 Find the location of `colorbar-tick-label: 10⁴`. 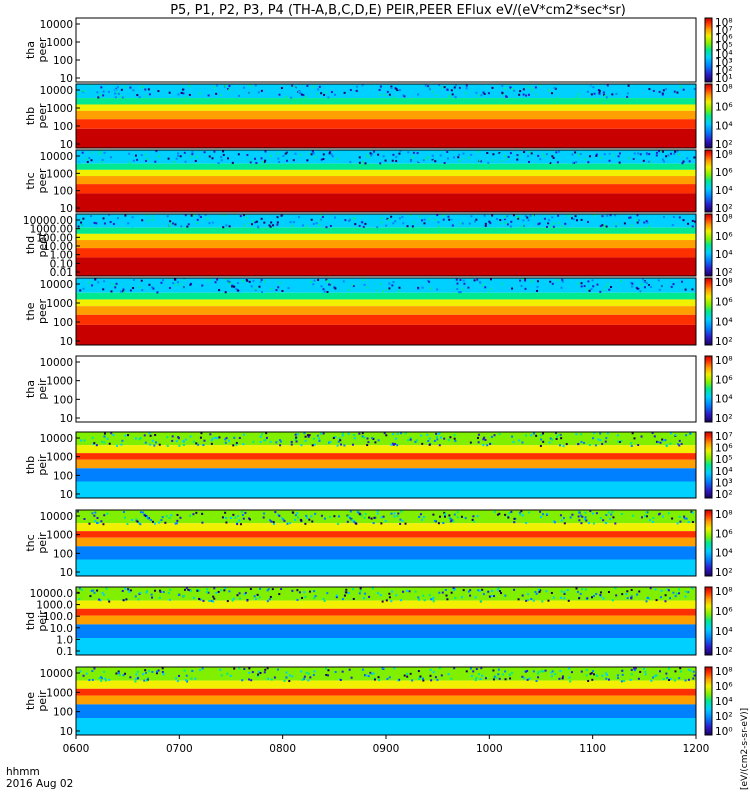

colorbar-tick-label: 10⁴ is located at coordinates (724, 554).